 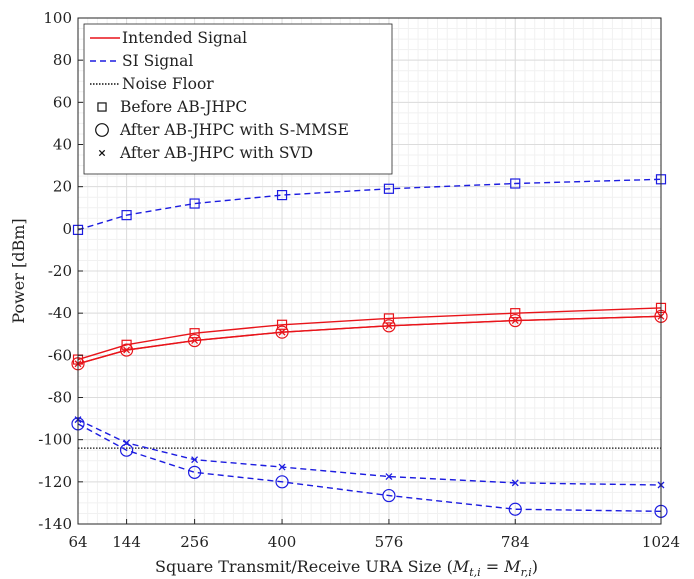 I want to click on x-tick-label: 64, so click(x=77, y=542).